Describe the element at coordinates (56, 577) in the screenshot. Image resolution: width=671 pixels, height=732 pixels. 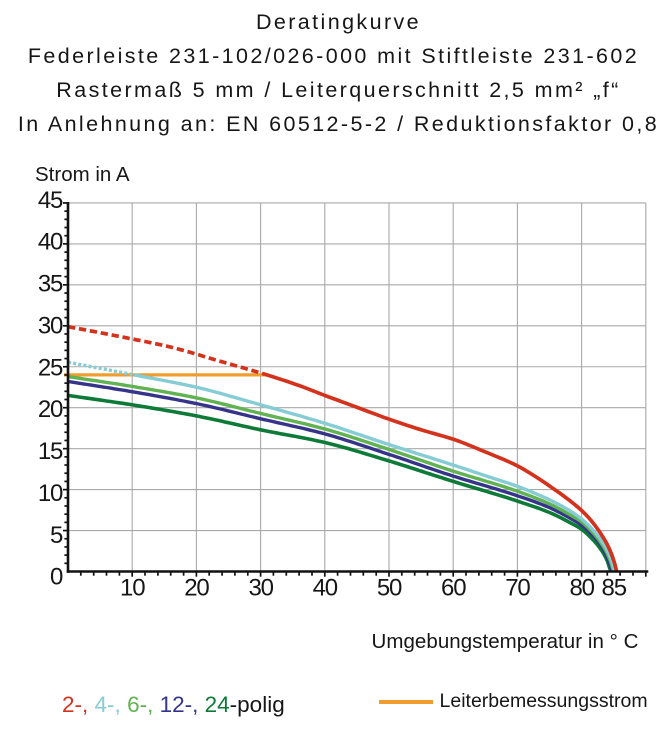
I see `svg-text: 0` at that location.